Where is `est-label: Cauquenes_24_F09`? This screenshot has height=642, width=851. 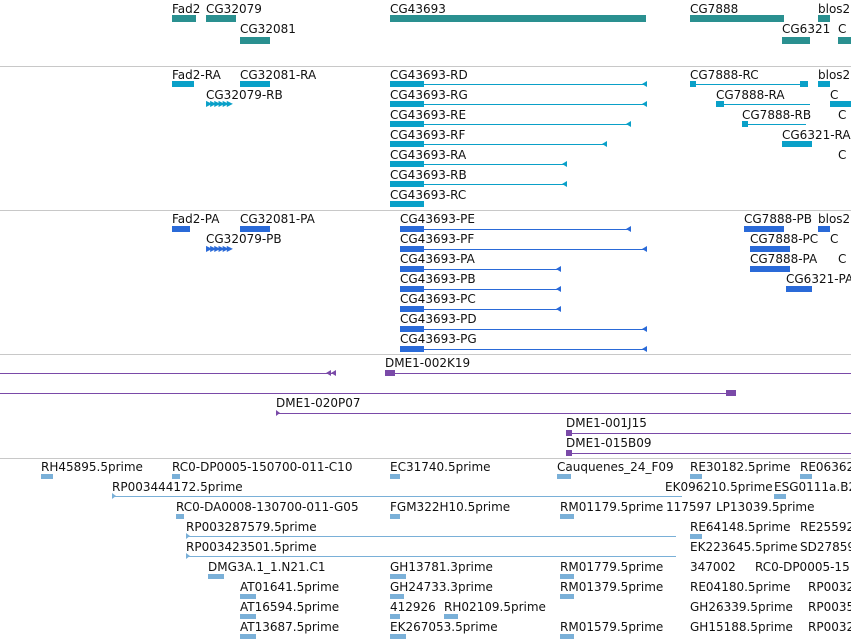 est-label: Cauquenes_24_F09 is located at coordinates (615, 467).